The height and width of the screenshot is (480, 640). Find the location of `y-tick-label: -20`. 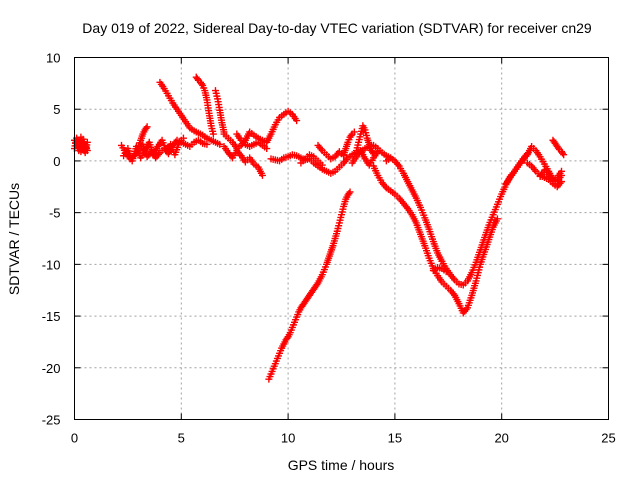

y-tick-label: -20 is located at coordinates (51, 368).